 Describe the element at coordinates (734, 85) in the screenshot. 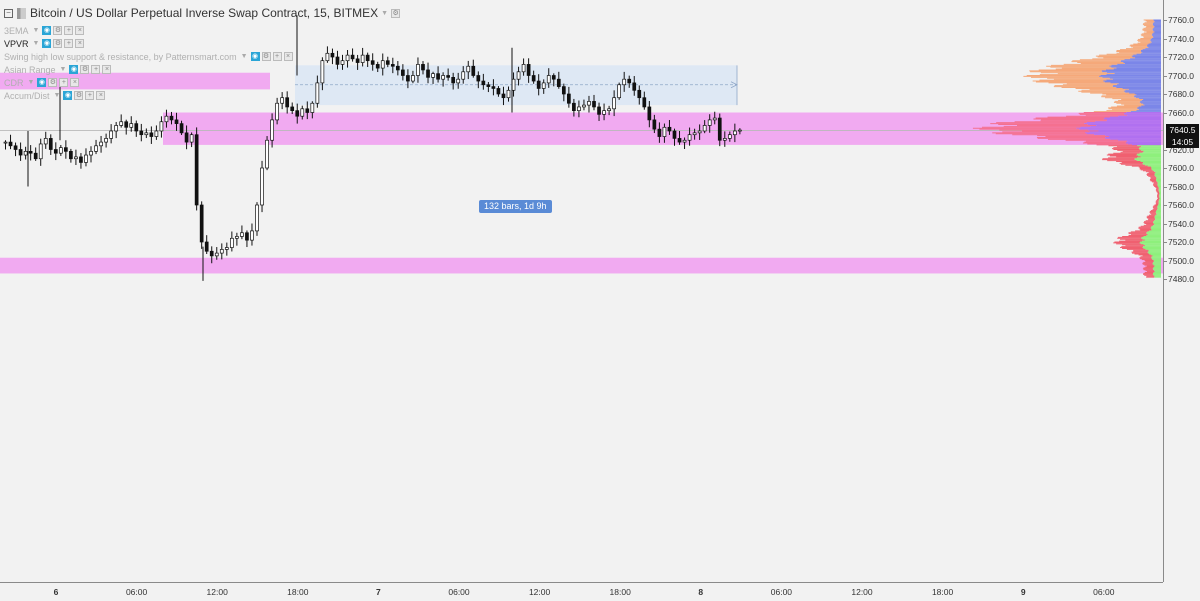

I see `measure-arrow-icon` at that location.